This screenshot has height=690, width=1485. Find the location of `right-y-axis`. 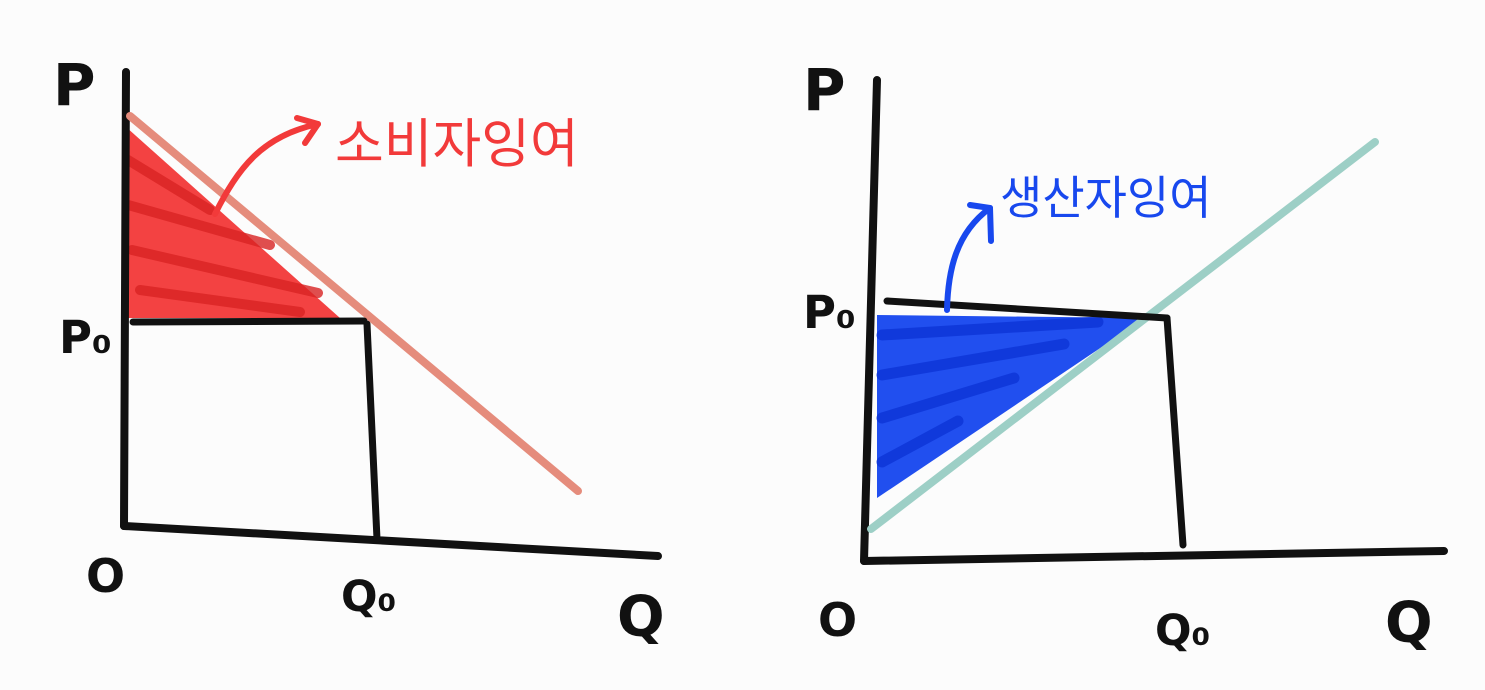

right-y-axis is located at coordinates (870, 320).